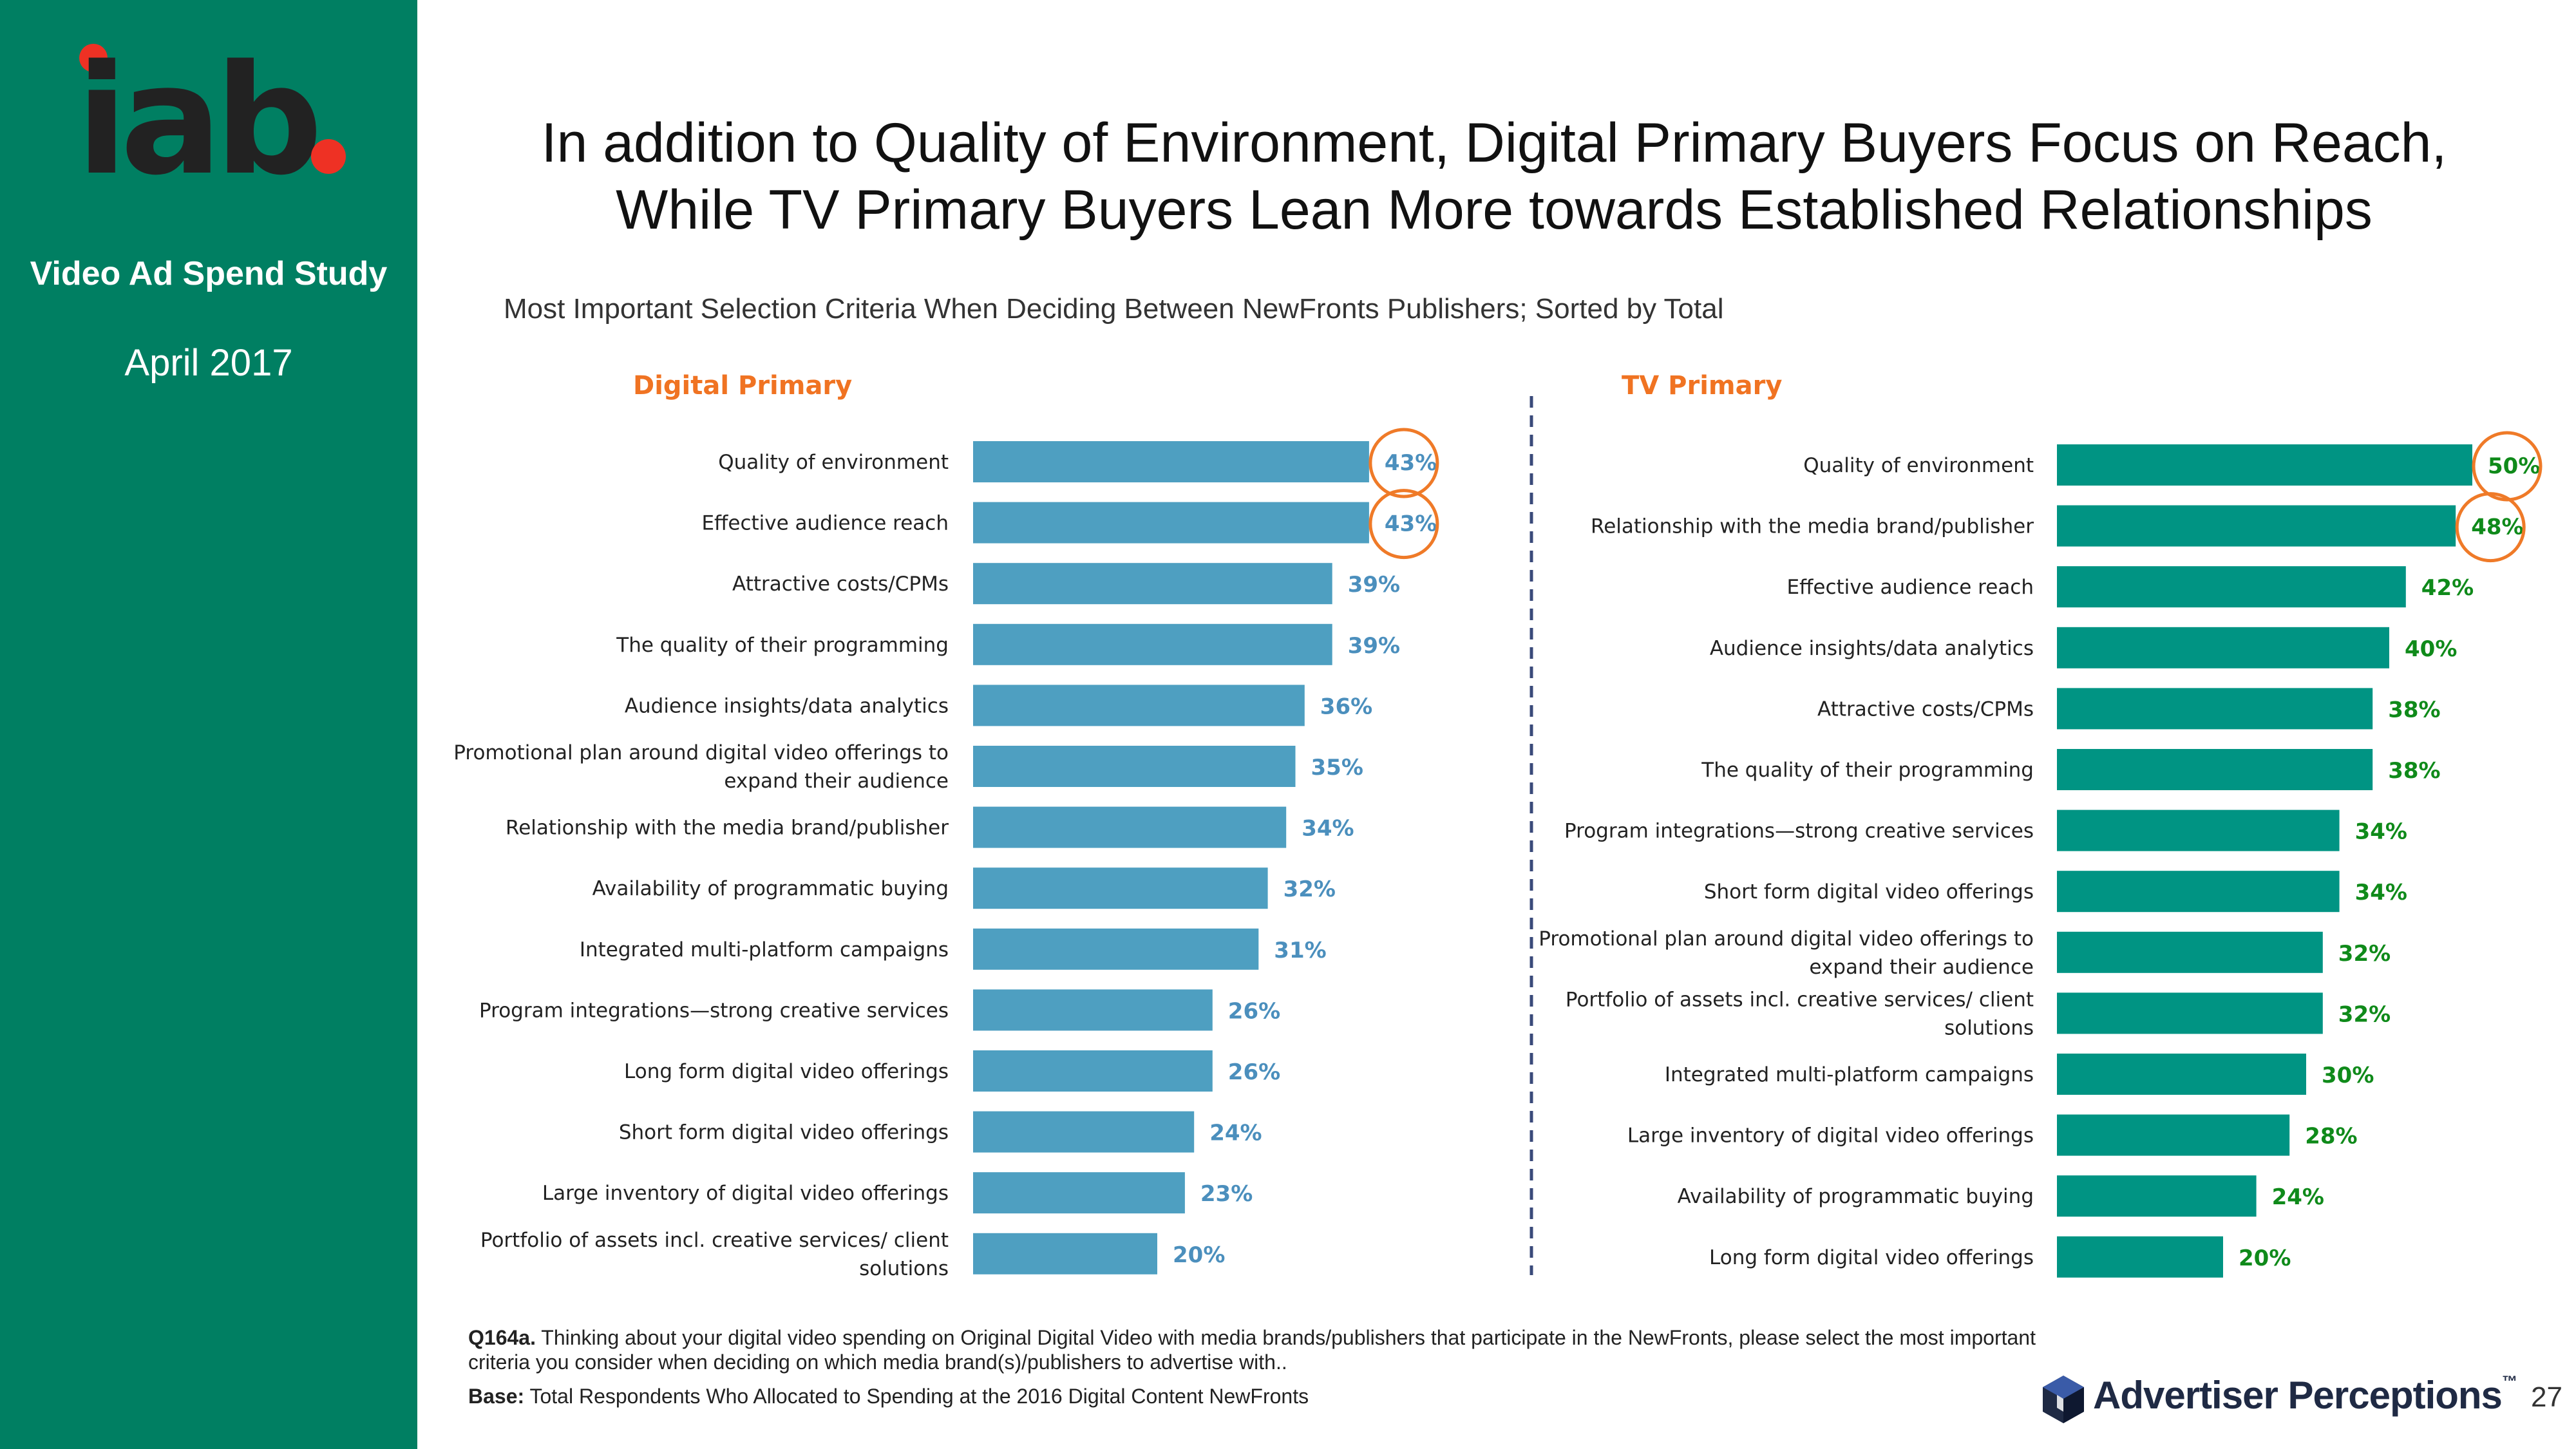  Describe the element at coordinates (1226, 1194) in the screenshot. I see `digital-value-label: 23%` at that location.